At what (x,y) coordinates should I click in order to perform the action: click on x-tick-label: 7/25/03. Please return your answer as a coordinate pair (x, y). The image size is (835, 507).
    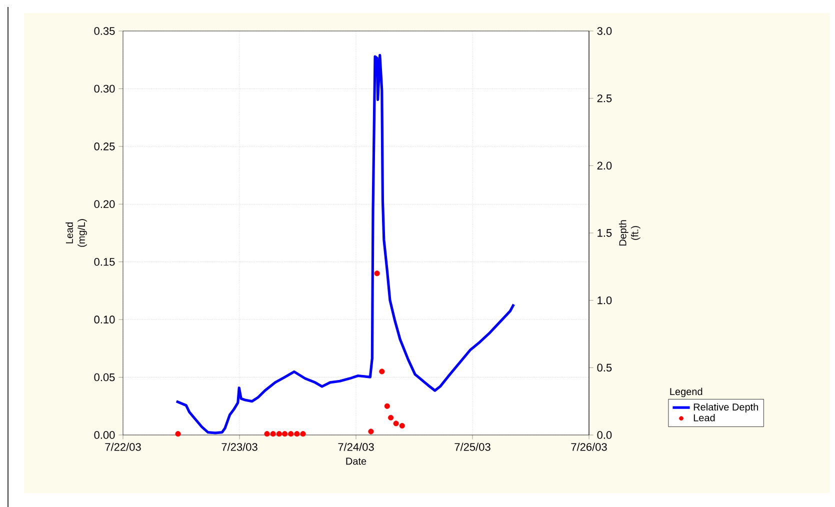
    Looking at the image, I should click on (472, 446).